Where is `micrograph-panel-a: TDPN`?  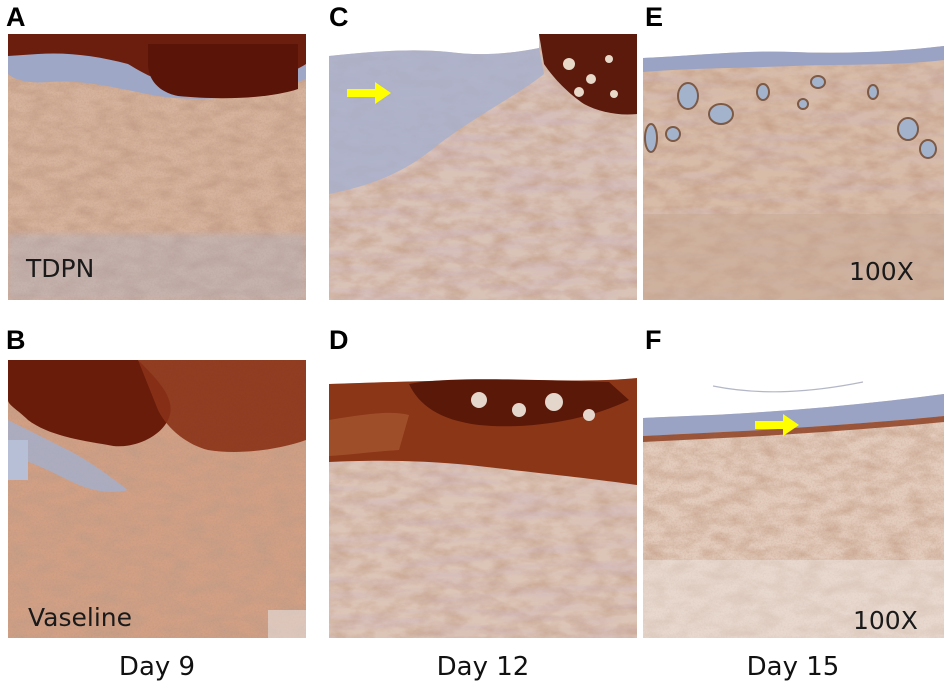 micrograph-panel-a: TDPN is located at coordinates (157, 167).